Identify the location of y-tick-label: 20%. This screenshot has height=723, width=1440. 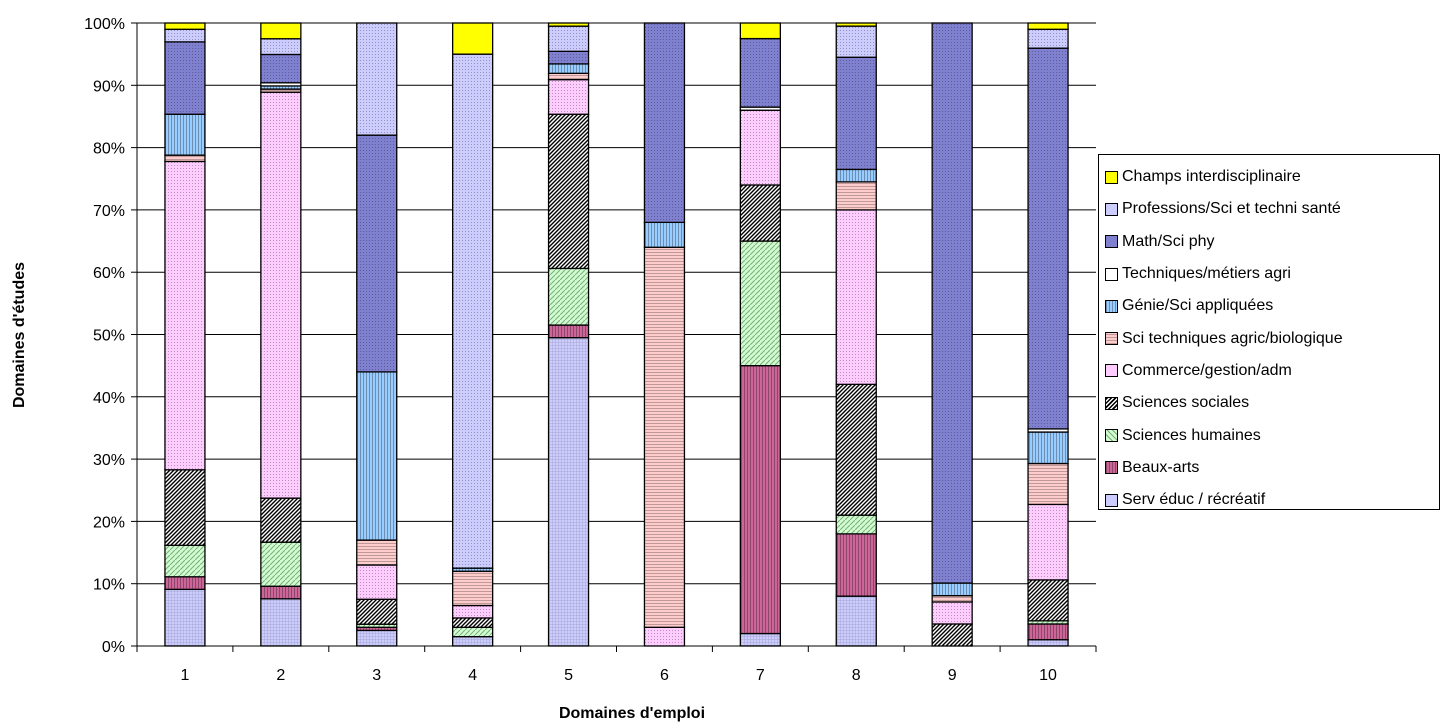
(109, 522).